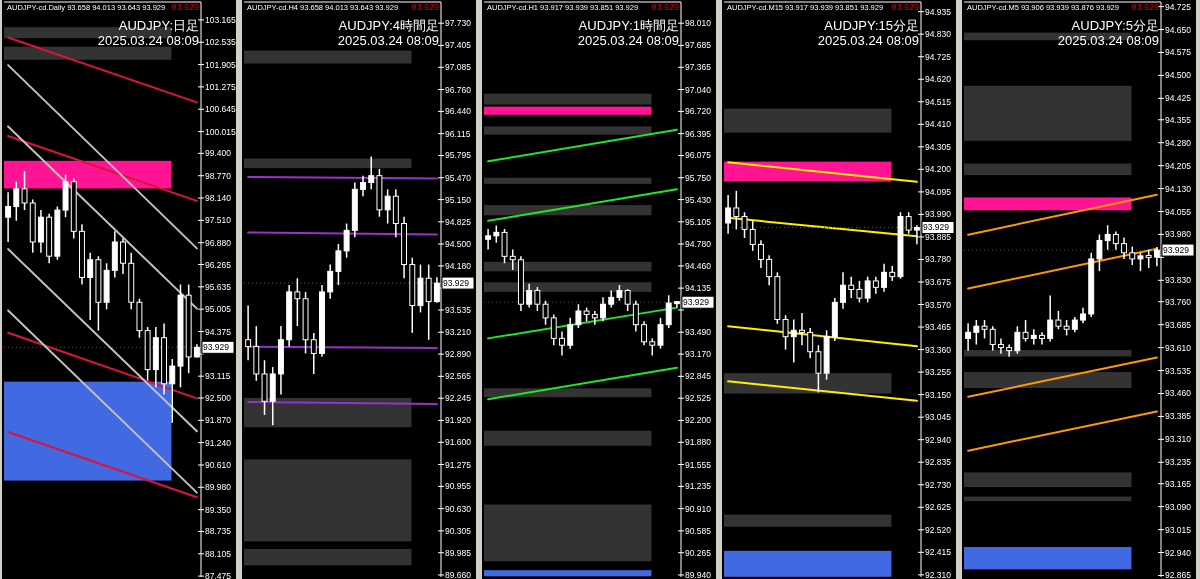 The width and height of the screenshot is (1200, 579). Describe the element at coordinates (938, 236) in the screenshot. I see `tick-label: 93.885` at that location.